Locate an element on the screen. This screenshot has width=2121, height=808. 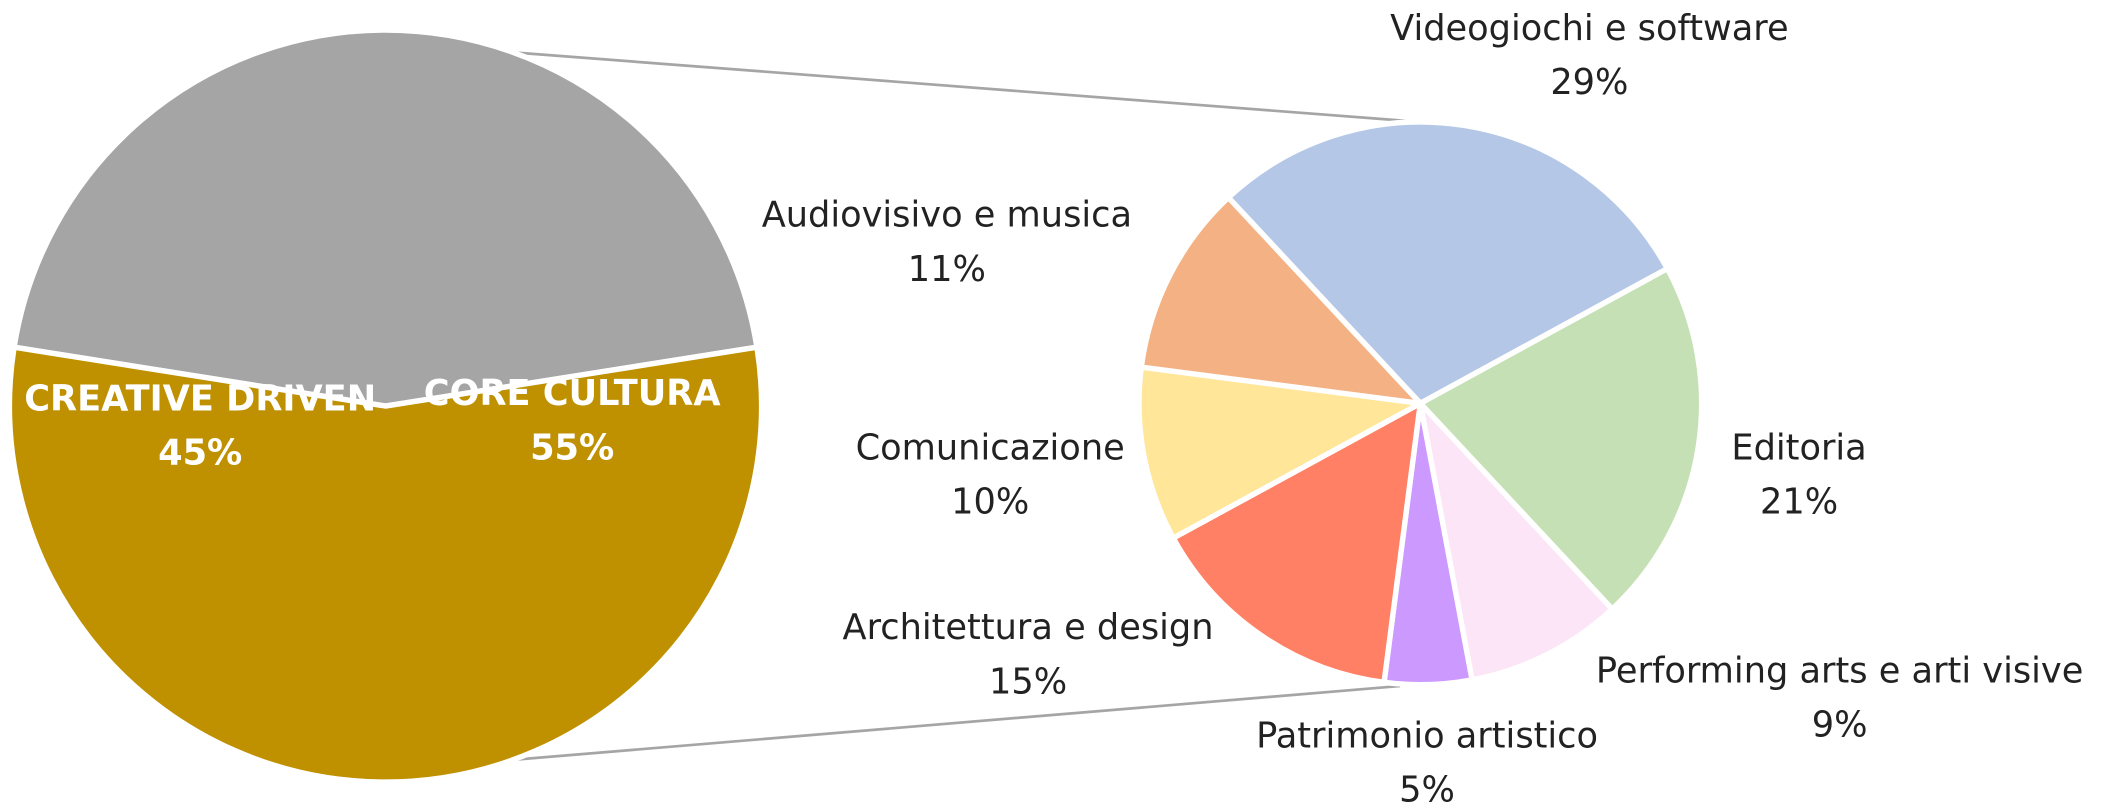
slice-label: Patrimonio artistico is located at coordinates (1427, 735).